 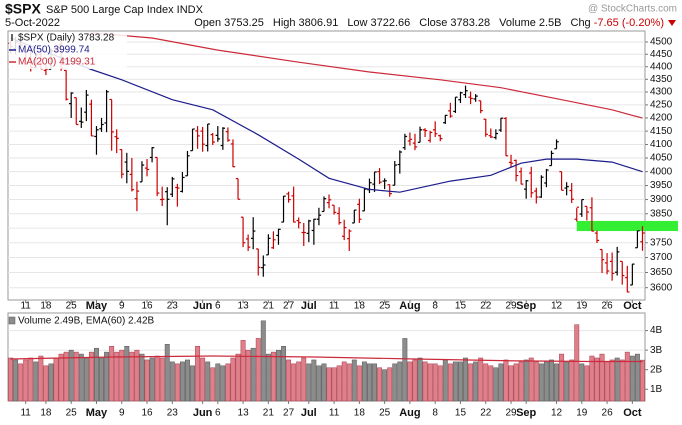 I want to click on x-tick-label: 16, so click(x=147, y=306).